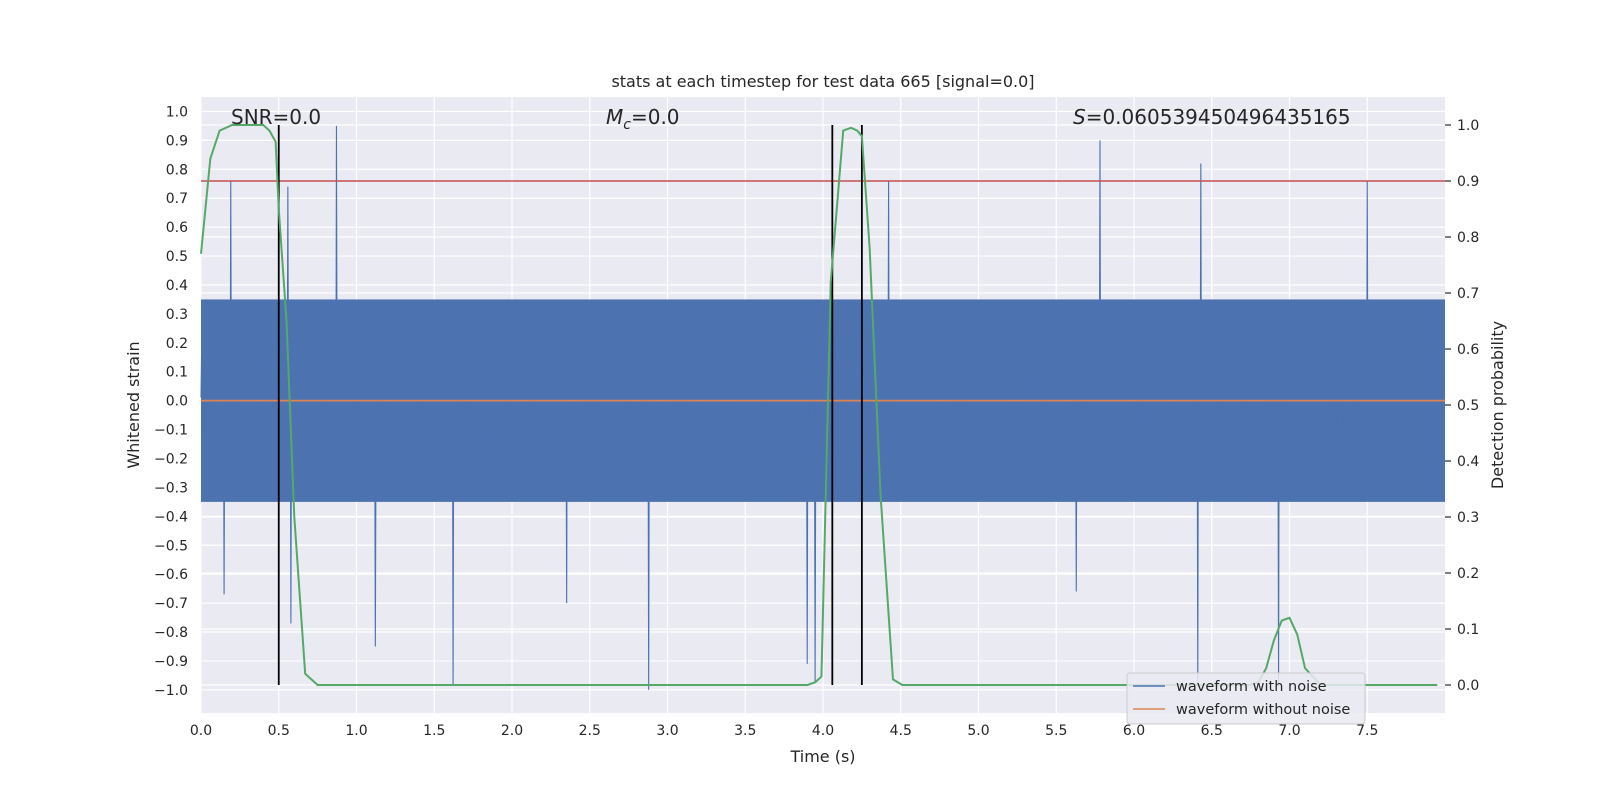 This screenshot has width=1600, height=800. What do you see at coordinates (201, 731) in the screenshot?
I see `x-tick-label: 0.0` at bounding box center [201, 731].